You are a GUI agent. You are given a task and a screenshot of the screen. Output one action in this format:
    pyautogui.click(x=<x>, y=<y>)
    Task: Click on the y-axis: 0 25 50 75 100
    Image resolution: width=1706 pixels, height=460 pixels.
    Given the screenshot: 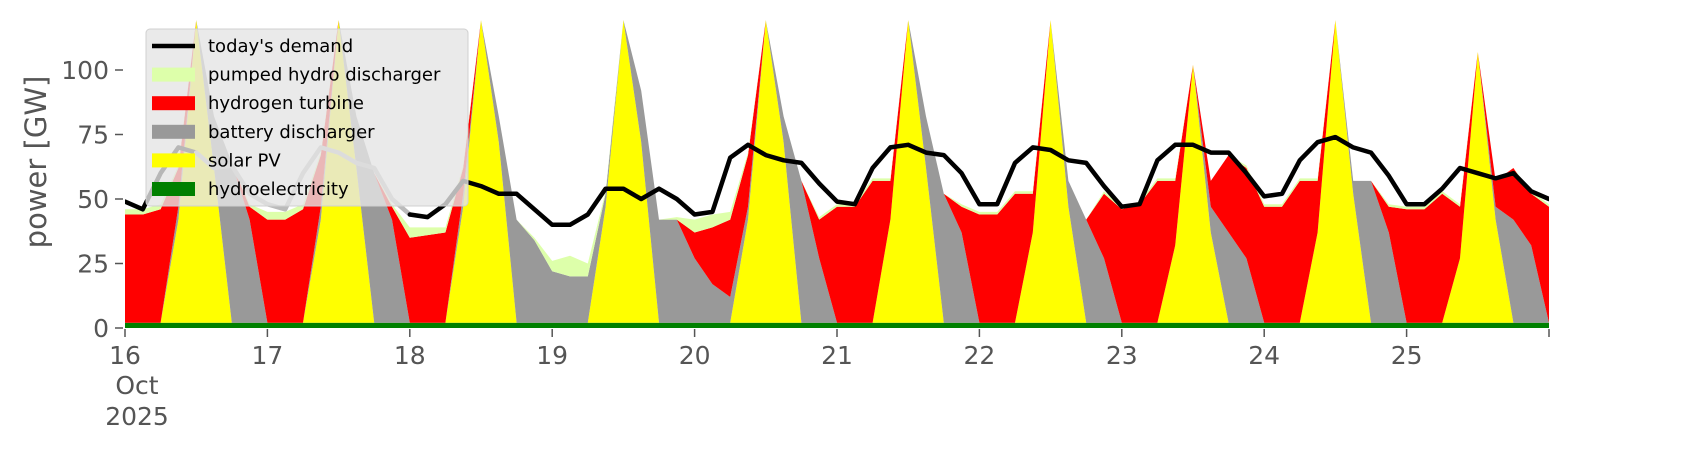 What is the action you would take?
    pyautogui.click(x=92, y=199)
    